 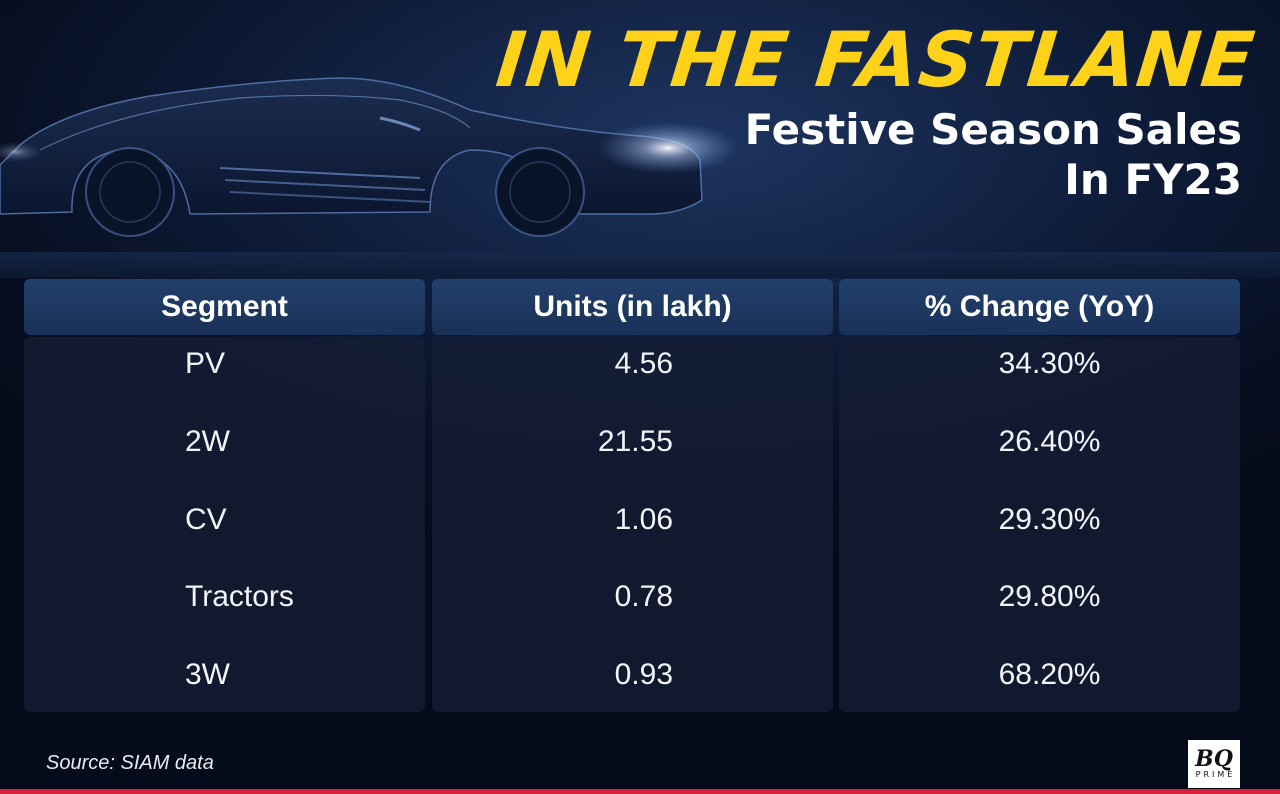 I want to click on cell-change: 68.20%, so click(x=1049, y=674).